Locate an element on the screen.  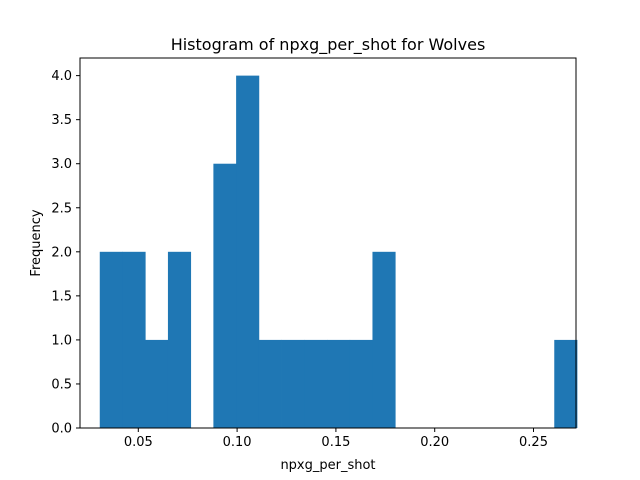
y-tick-label: 3.5 is located at coordinates (61, 120).